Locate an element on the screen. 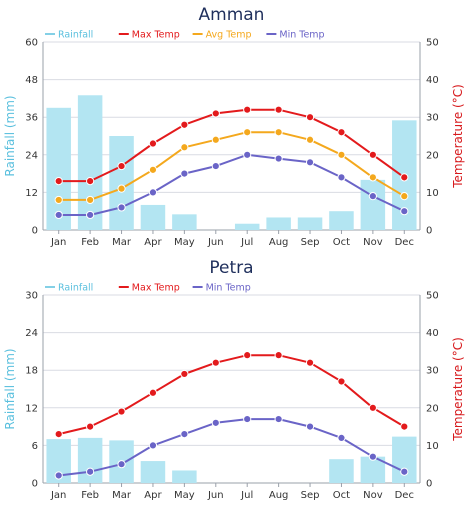 This screenshot has height=520, width=468. petra-chart-title: Petra is located at coordinates (231, 268).